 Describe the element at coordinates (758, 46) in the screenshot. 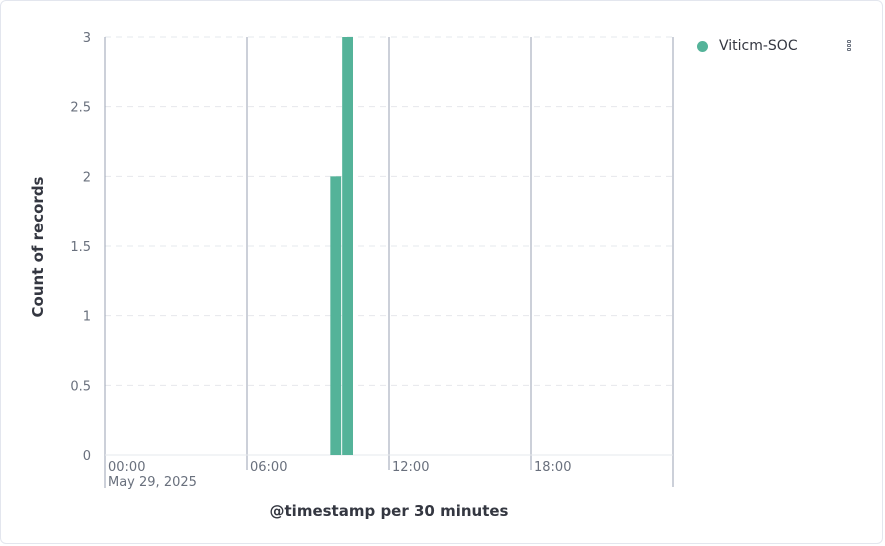

I see `legend-item-label: Viticm-SOC` at that location.